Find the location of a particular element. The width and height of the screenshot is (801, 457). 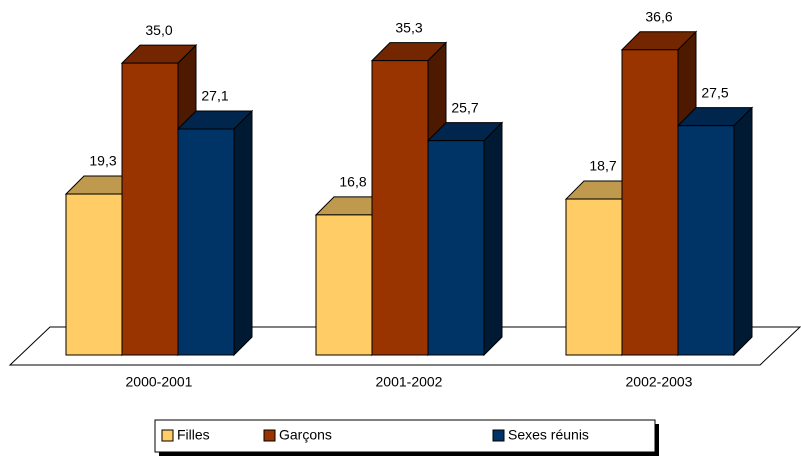

value-label: 25,7 is located at coordinates (464, 107).